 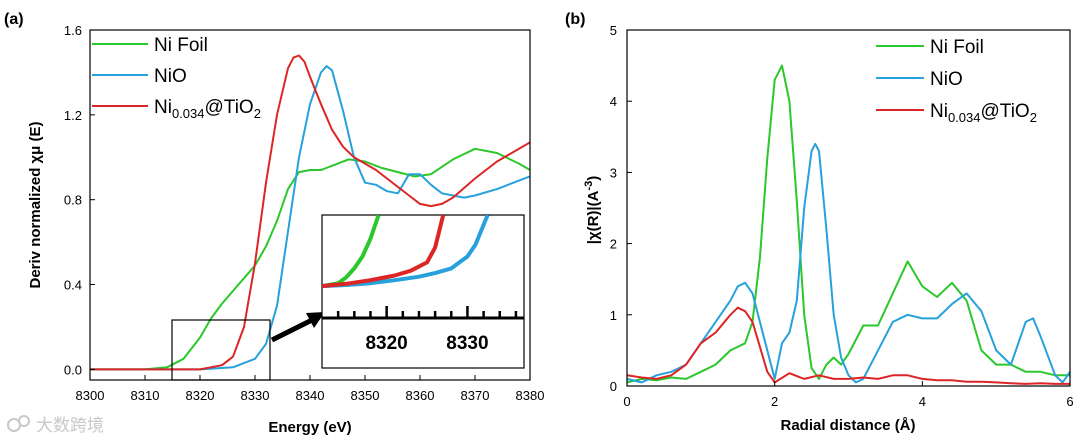 I want to click on panel-a-legend-entry-ni_tio2: Ni0.034@TiO2, so click(x=207, y=109).